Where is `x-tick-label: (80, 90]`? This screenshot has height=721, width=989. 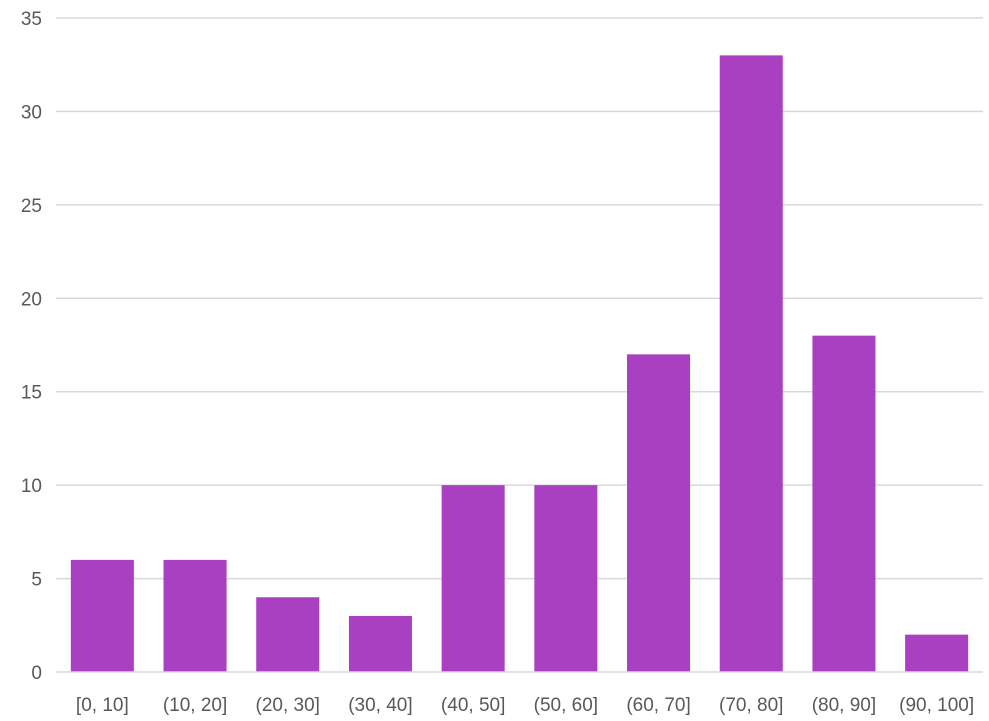 x-tick-label: (80, 90] is located at coordinates (844, 705).